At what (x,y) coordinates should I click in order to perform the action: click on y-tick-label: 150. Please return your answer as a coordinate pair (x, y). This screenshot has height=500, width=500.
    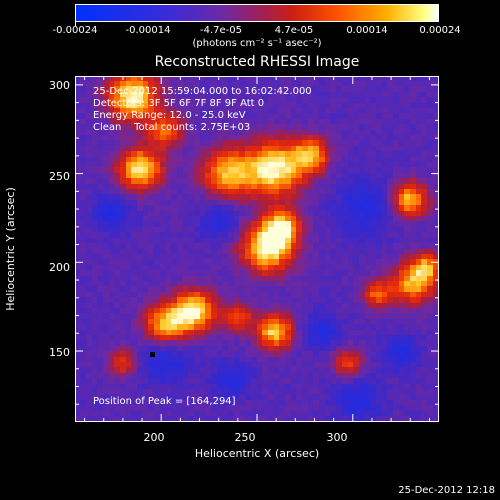
    Looking at the image, I should click on (59, 352).